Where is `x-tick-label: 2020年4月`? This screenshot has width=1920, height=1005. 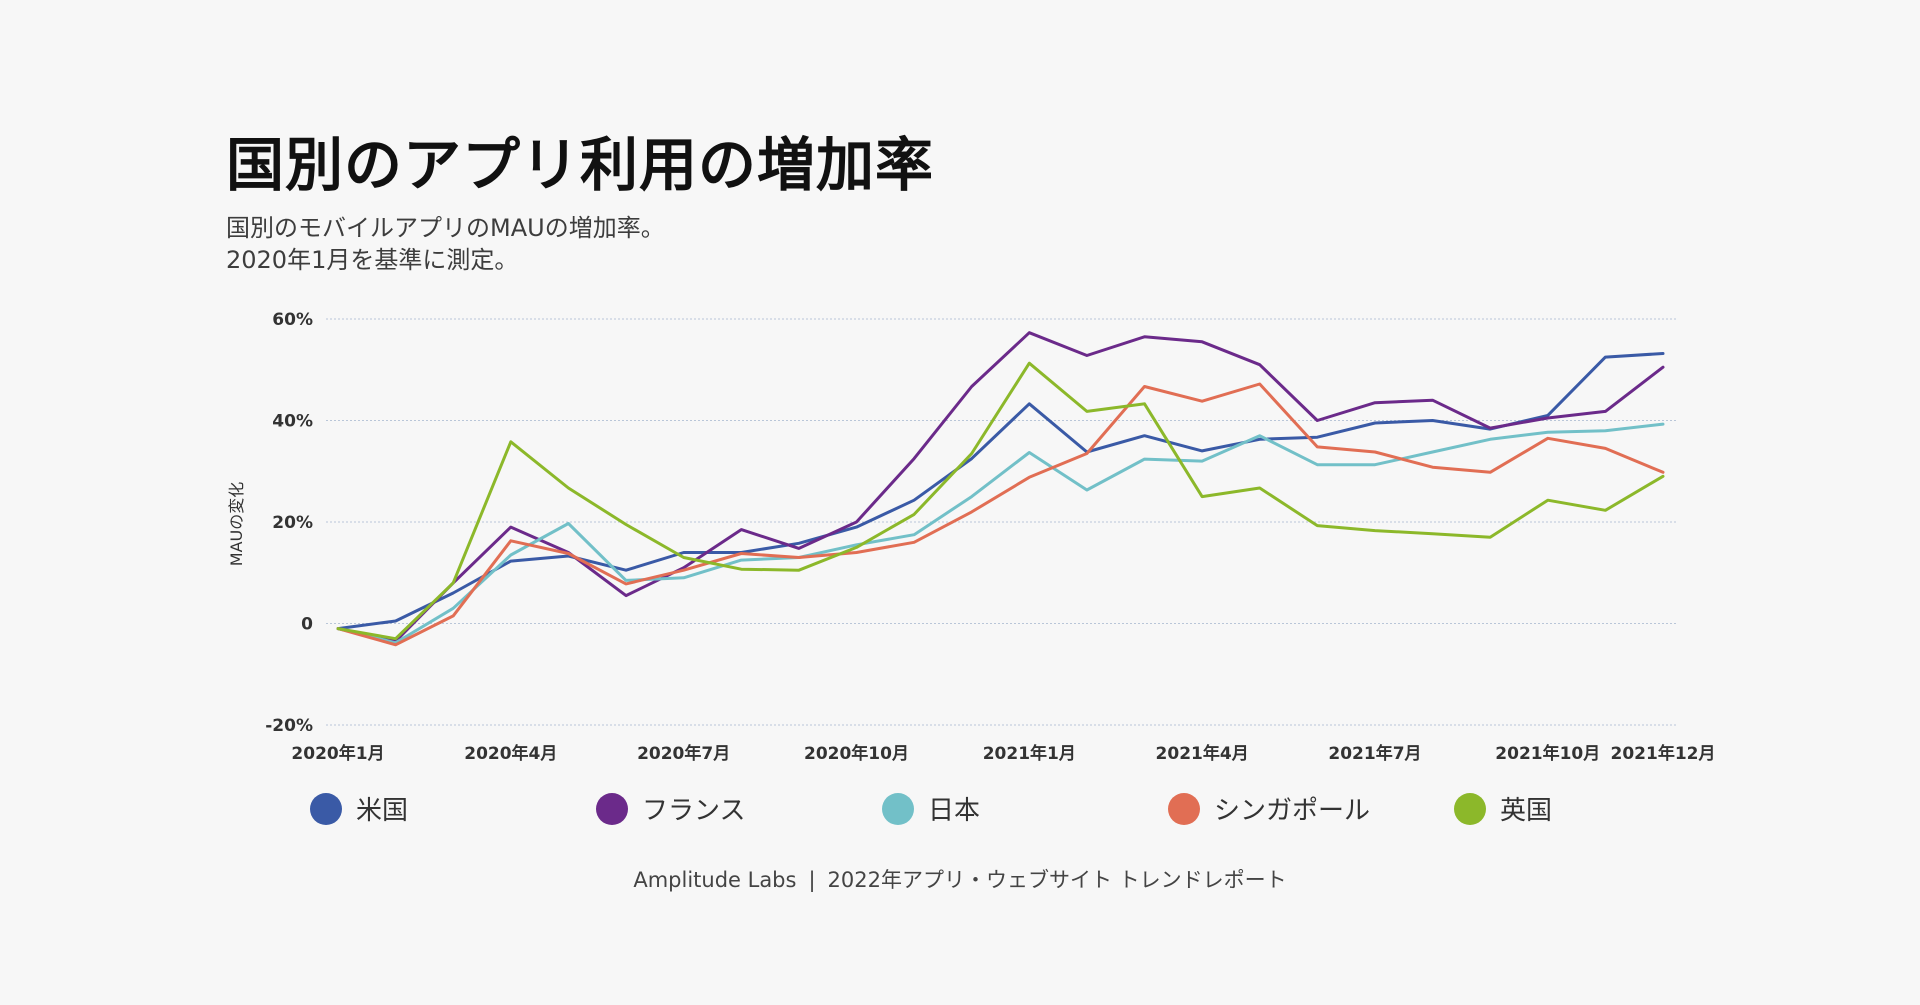
x-tick-label: 2020年4月 is located at coordinates (510, 753).